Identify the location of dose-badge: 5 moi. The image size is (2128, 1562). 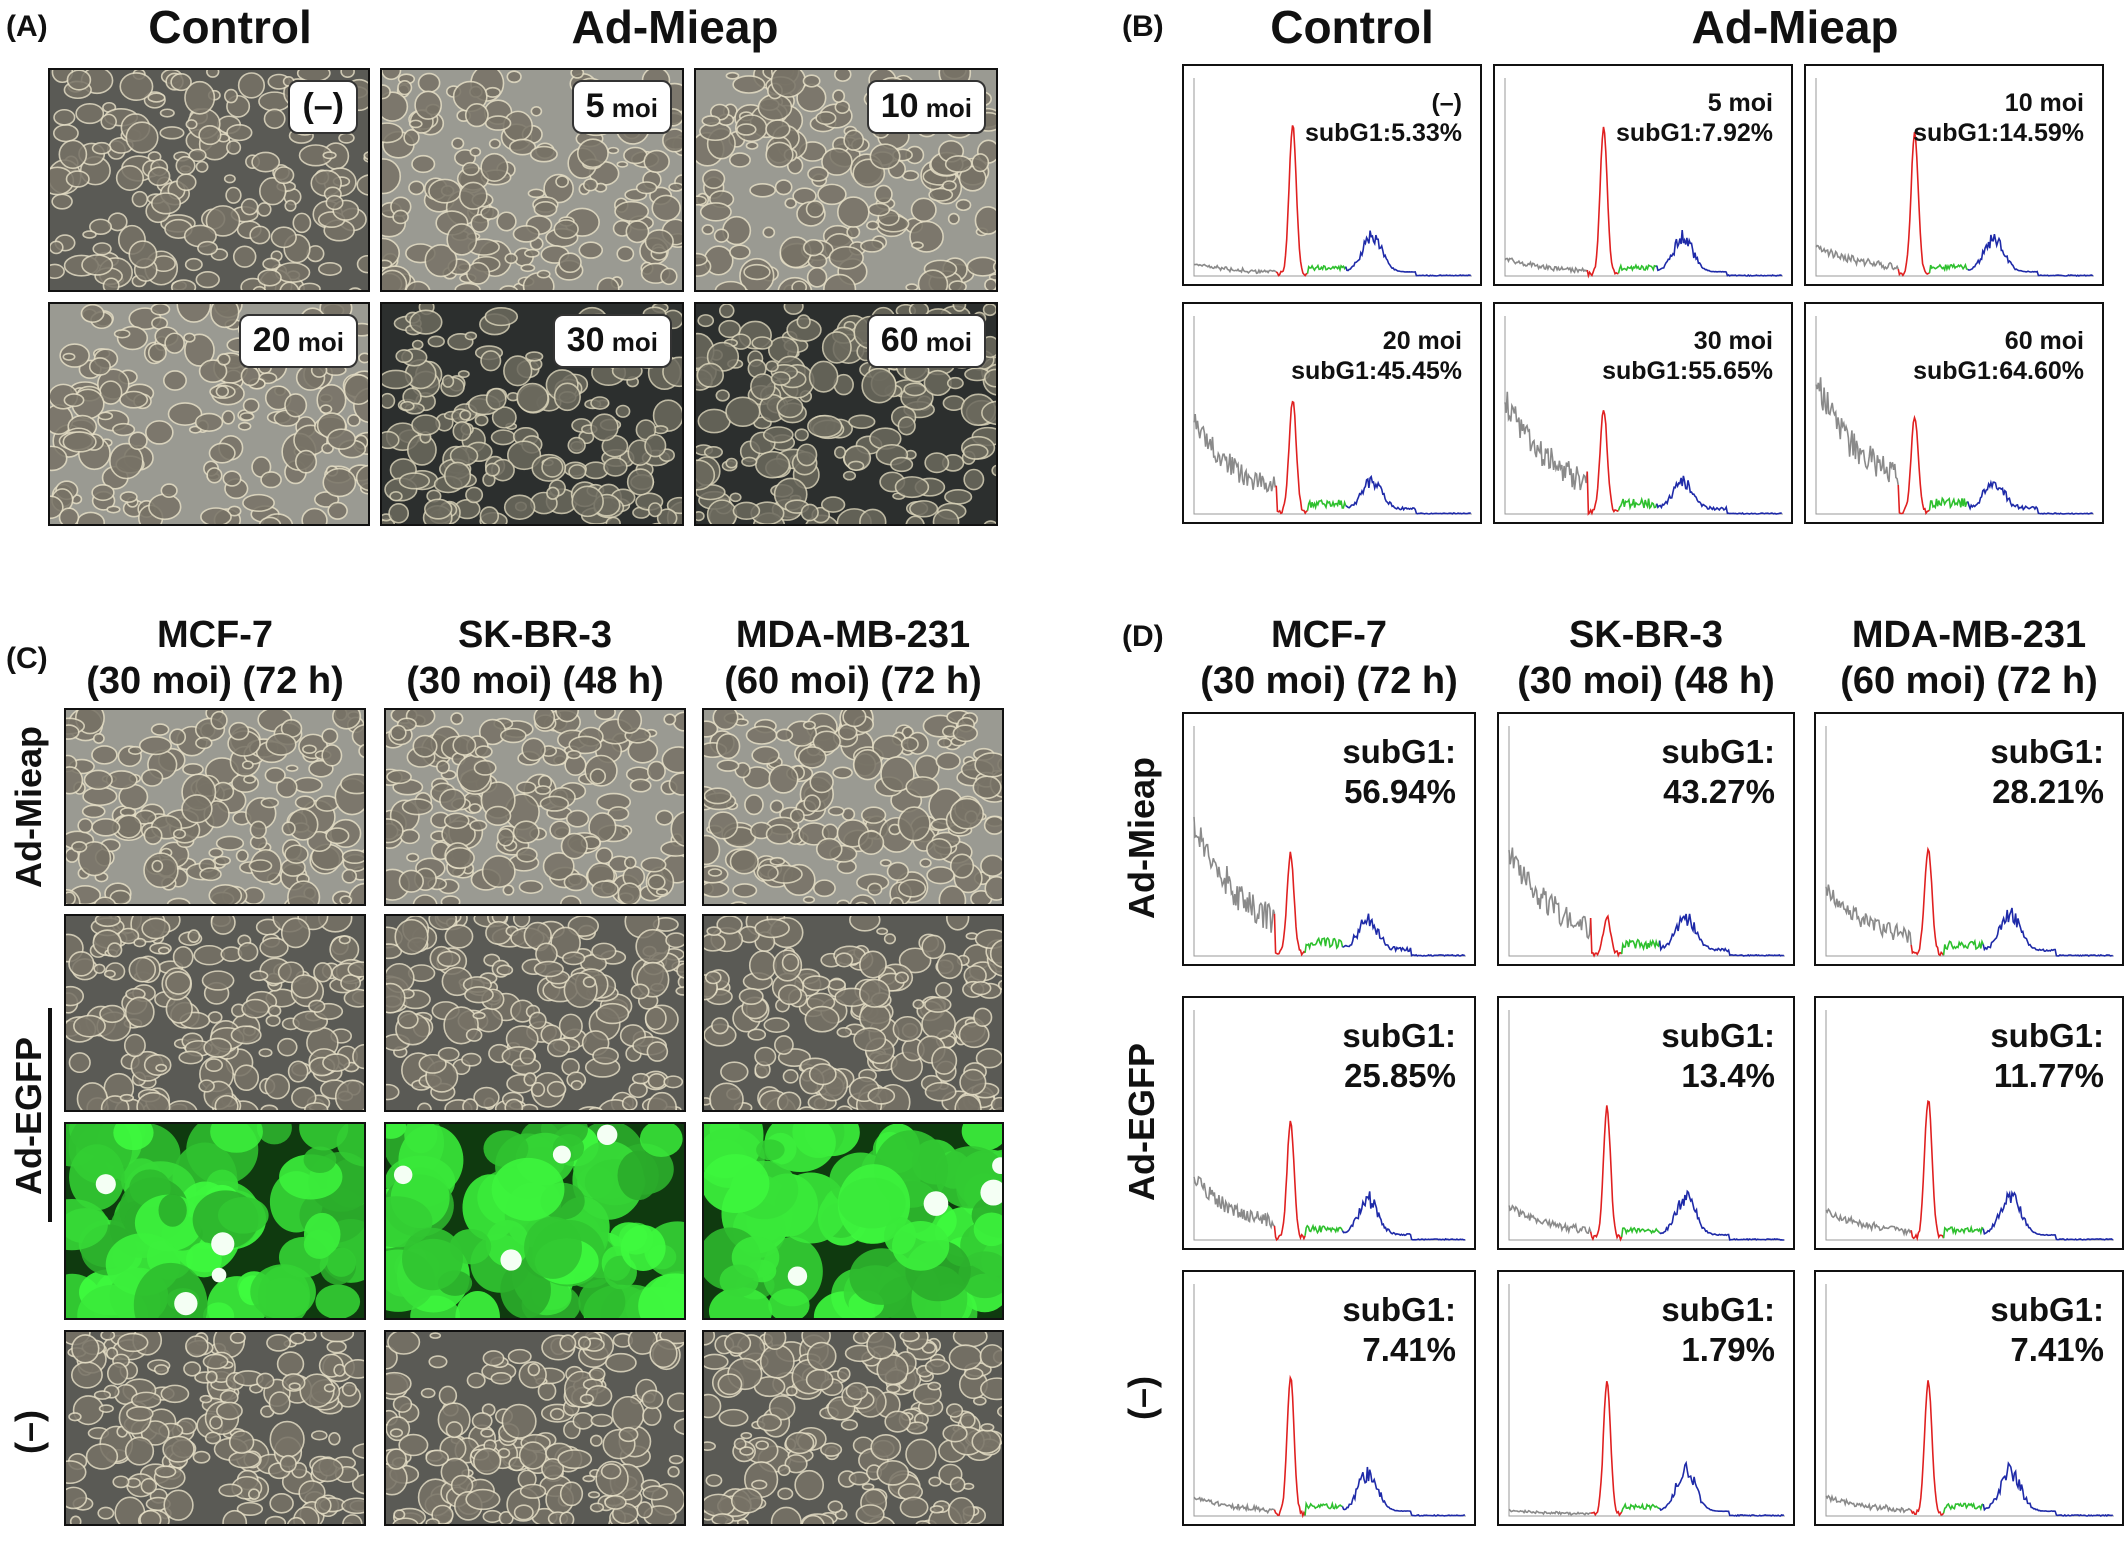
(621, 107).